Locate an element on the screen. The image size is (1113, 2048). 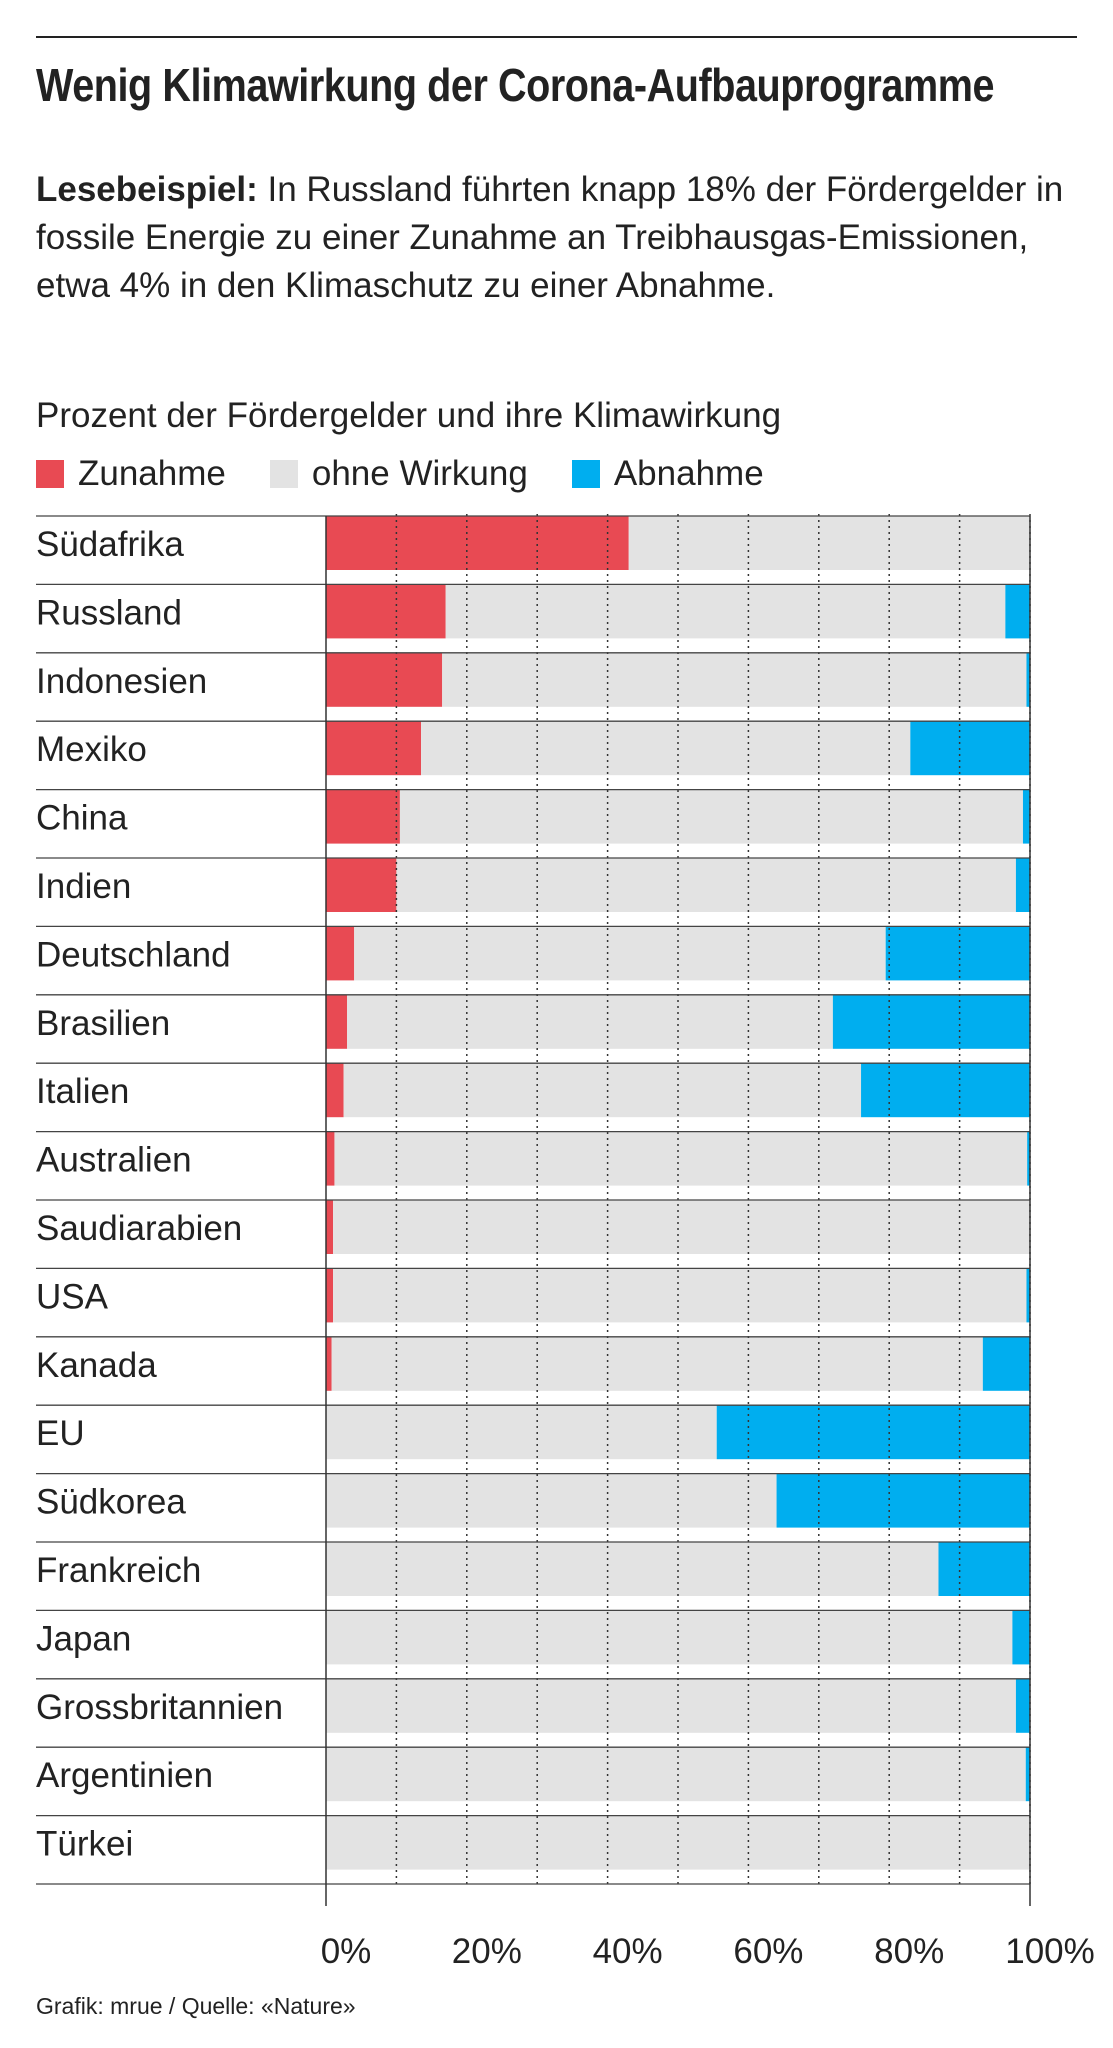
category-label-eu: EU is located at coordinates (60, 1433).